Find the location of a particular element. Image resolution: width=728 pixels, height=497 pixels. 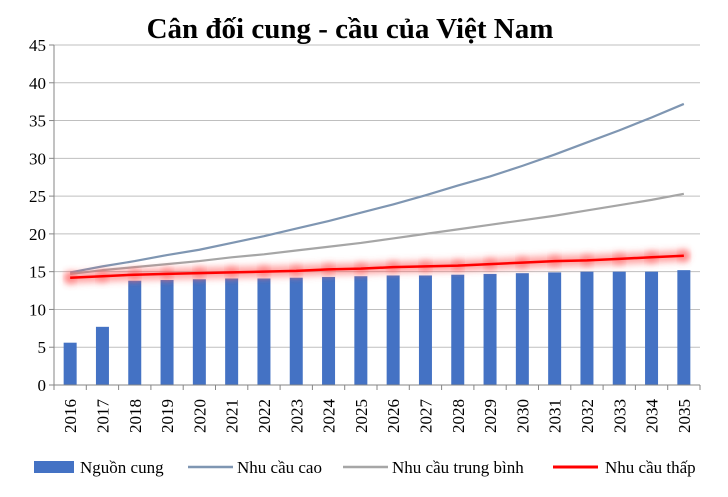

x-tick-label: 2029 is located at coordinates (490, 416).